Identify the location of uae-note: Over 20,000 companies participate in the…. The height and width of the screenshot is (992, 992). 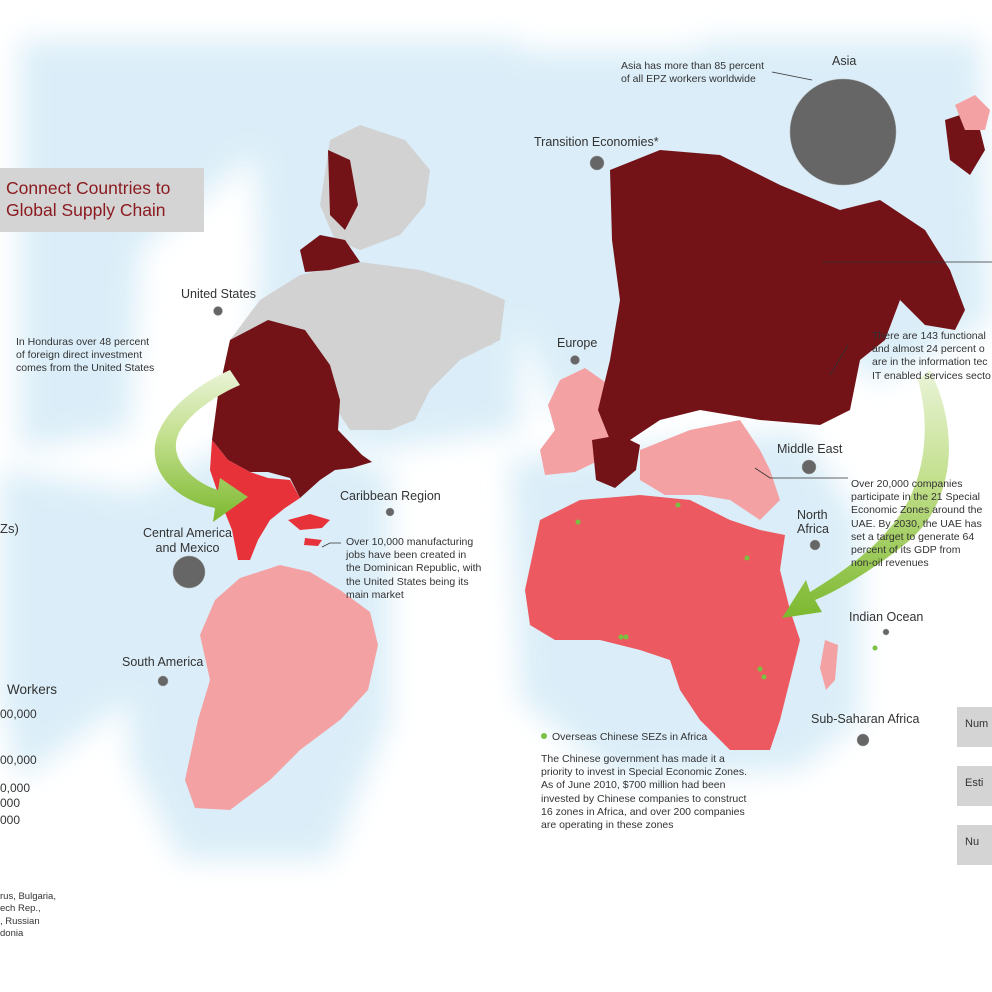
(917, 524).